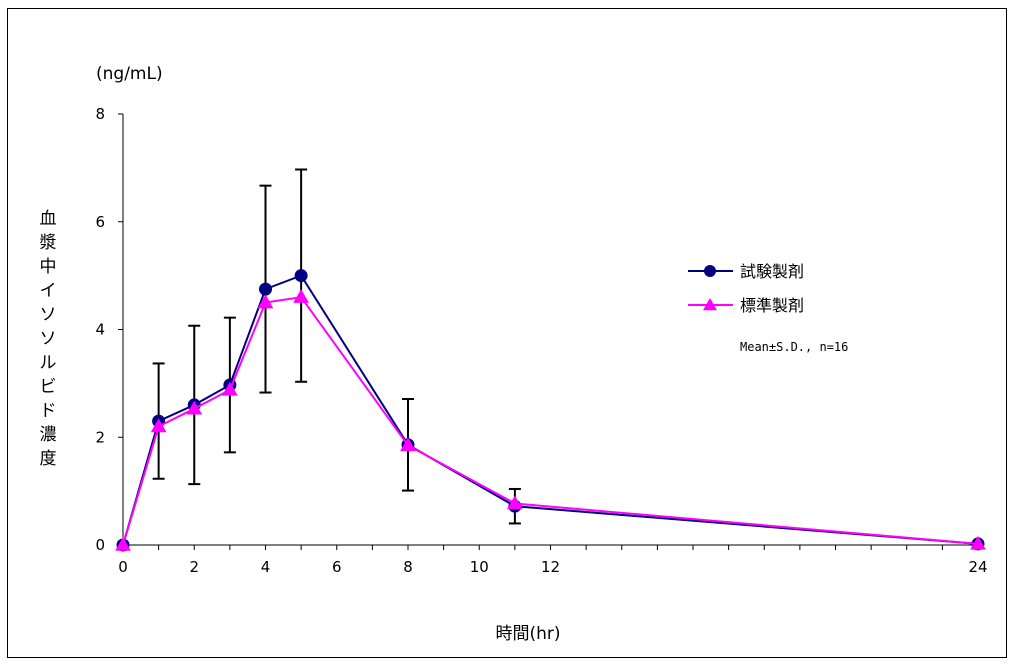  What do you see at coordinates (48, 411) in the screenshot?
I see `y-axis-label-char: ド` at bounding box center [48, 411].